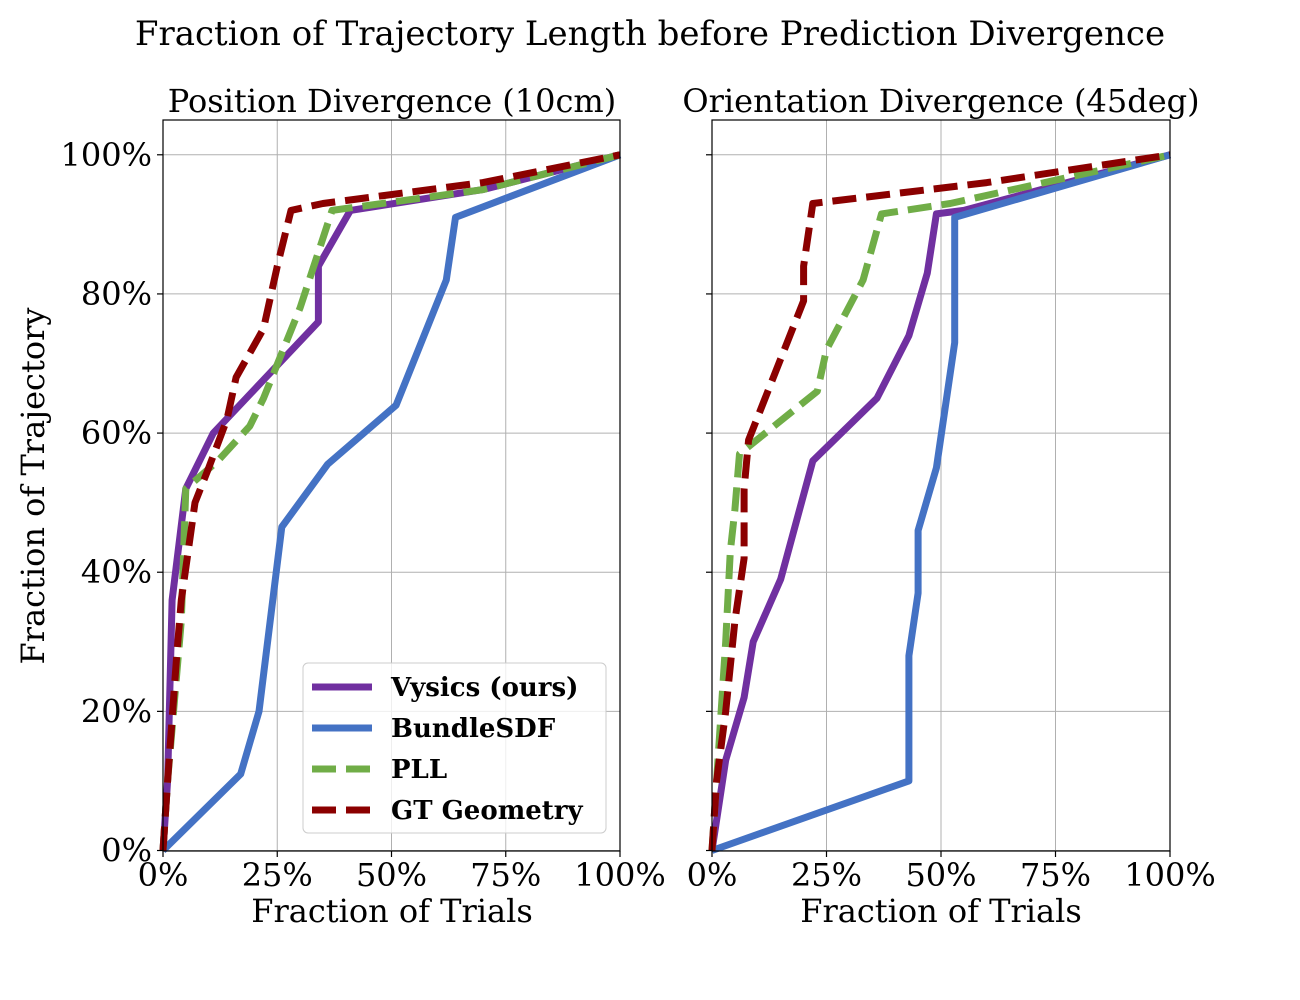  Describe the element at coordinates (33, 486) in the screenshot. I see `y-axis-label: Fraction of Trajectory` at that location.